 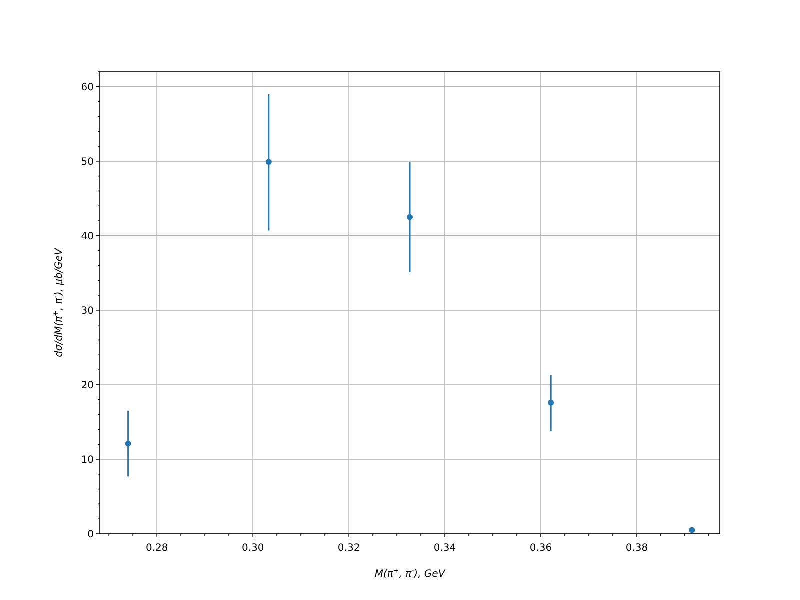 I want to click on y-tick-label: 20, so click(x=87, y=386).